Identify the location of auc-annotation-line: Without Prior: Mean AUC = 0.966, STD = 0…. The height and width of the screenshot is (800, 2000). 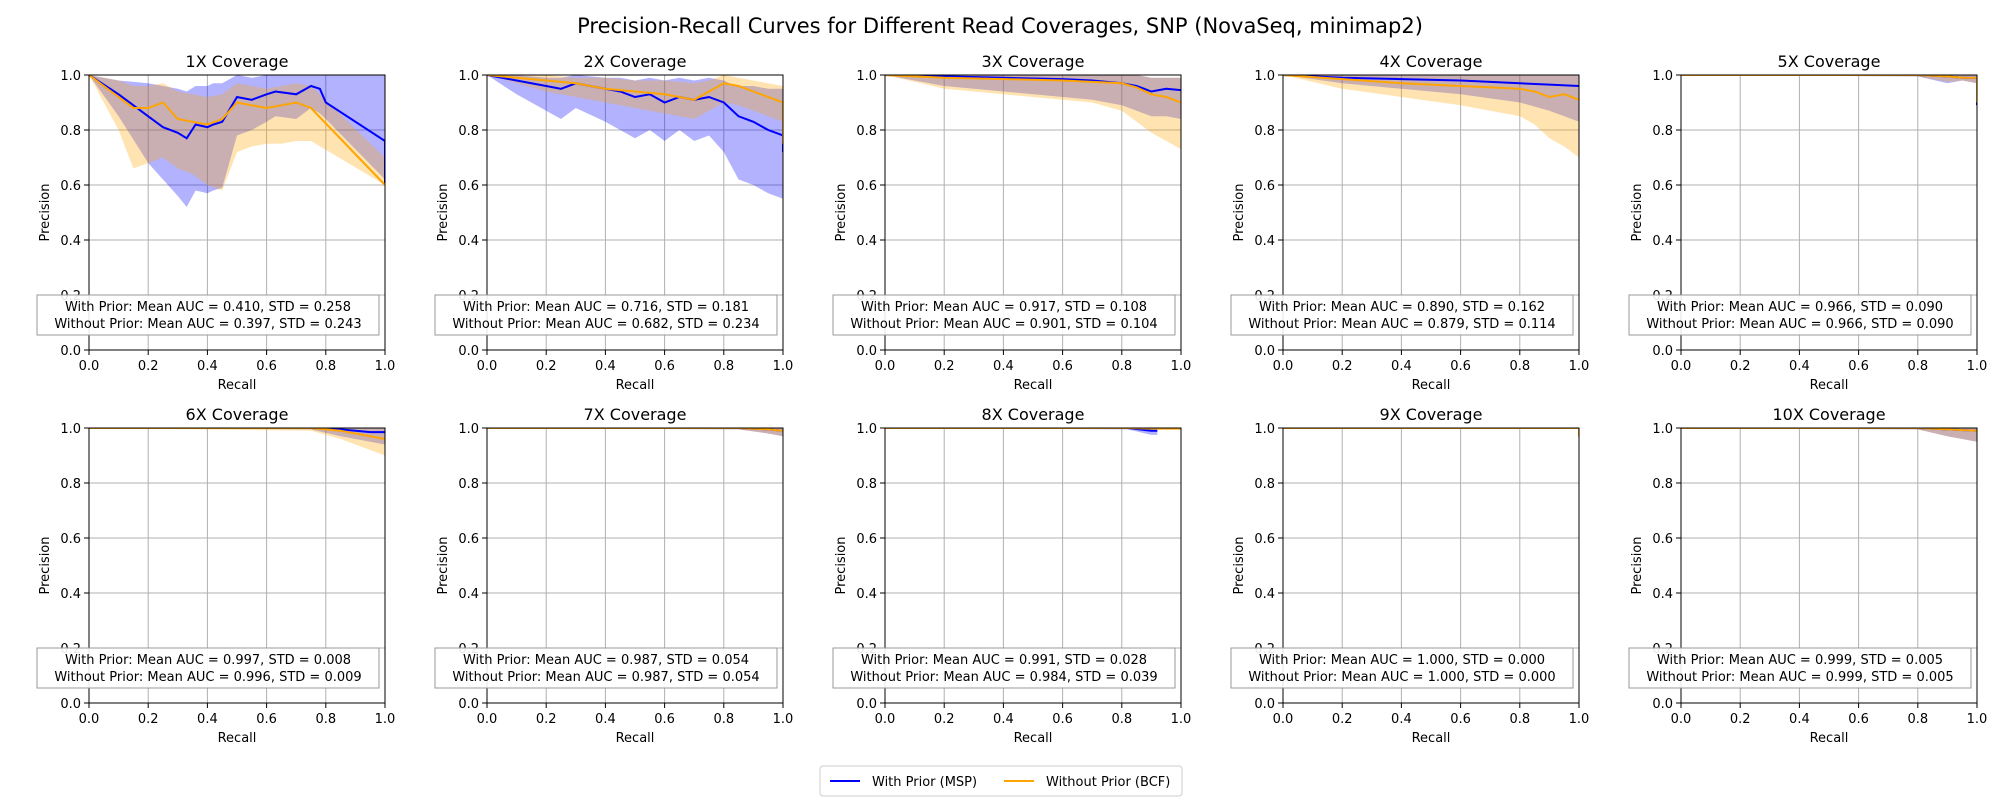
(1799, 324).